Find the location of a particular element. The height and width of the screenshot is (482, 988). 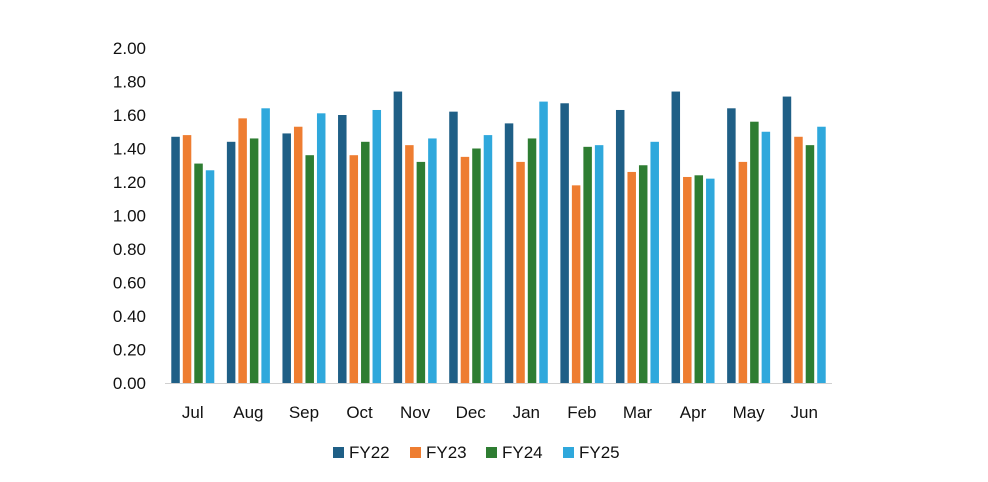

bar-fy24-nov is located at coordinates (421, 272).